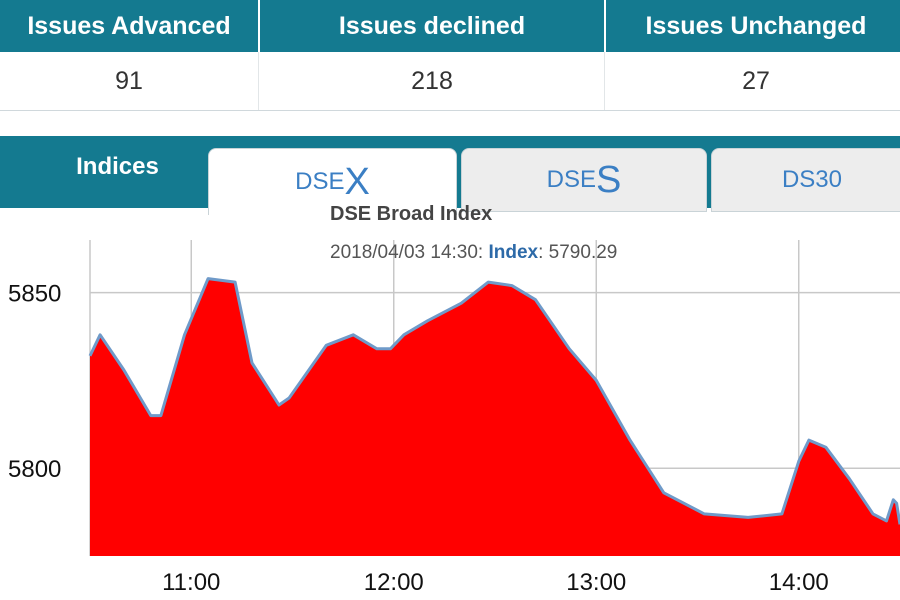 The height and width of the screenshot is (600, 900). What do you see at coordinates (583, 252) in the screenshot?
I see `tooltip-value: 5790.29` at bounding box center [583, 252].